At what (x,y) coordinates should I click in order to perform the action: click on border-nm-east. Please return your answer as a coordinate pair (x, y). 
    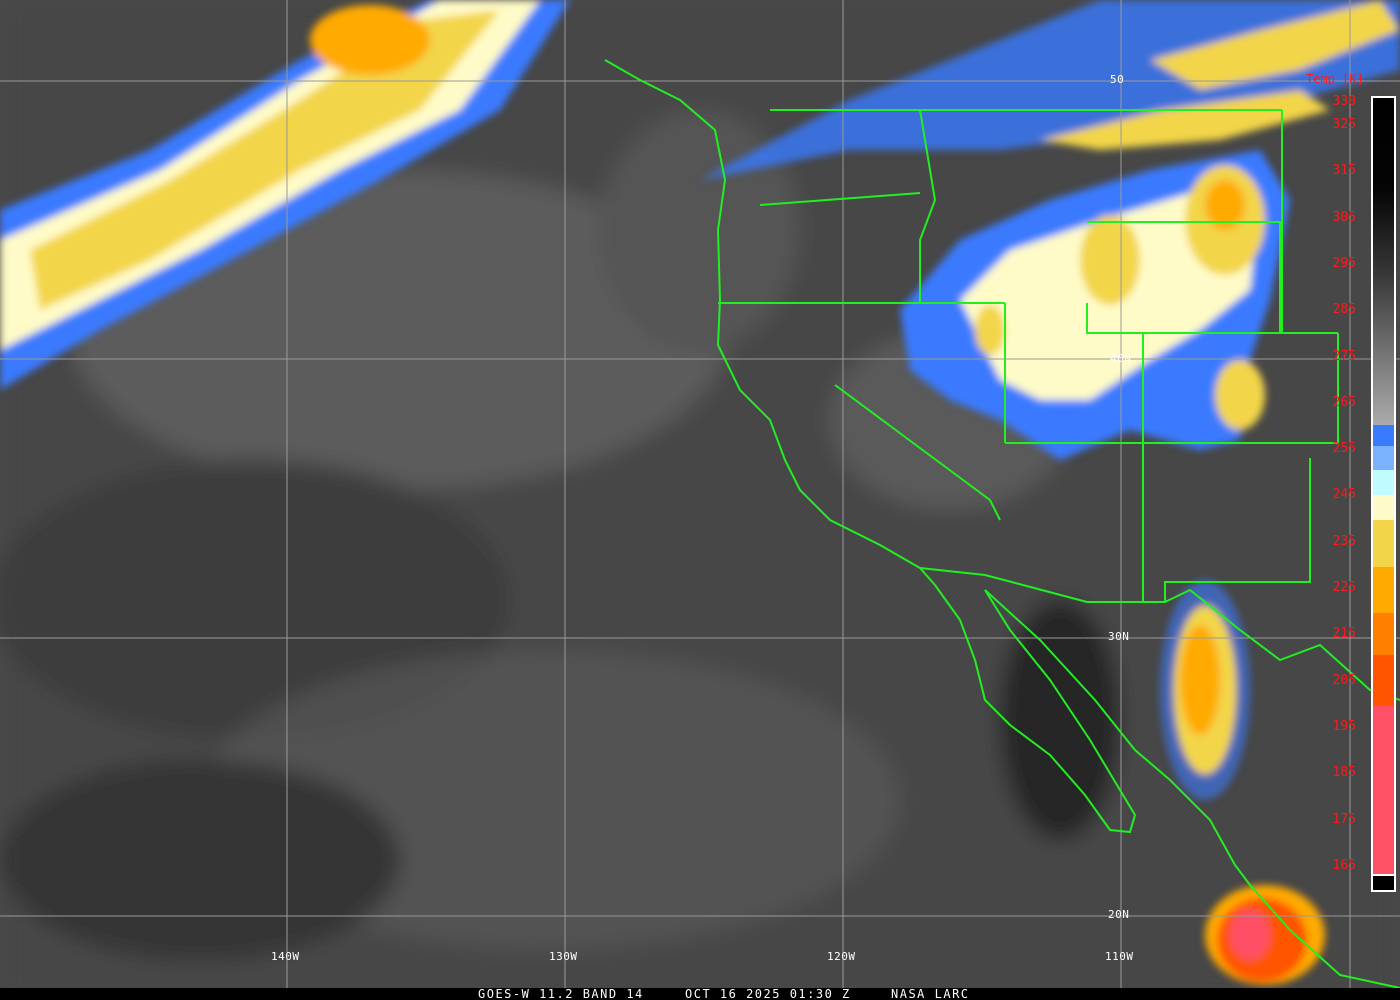
    Looking at the image, I should click on (1237, 530).